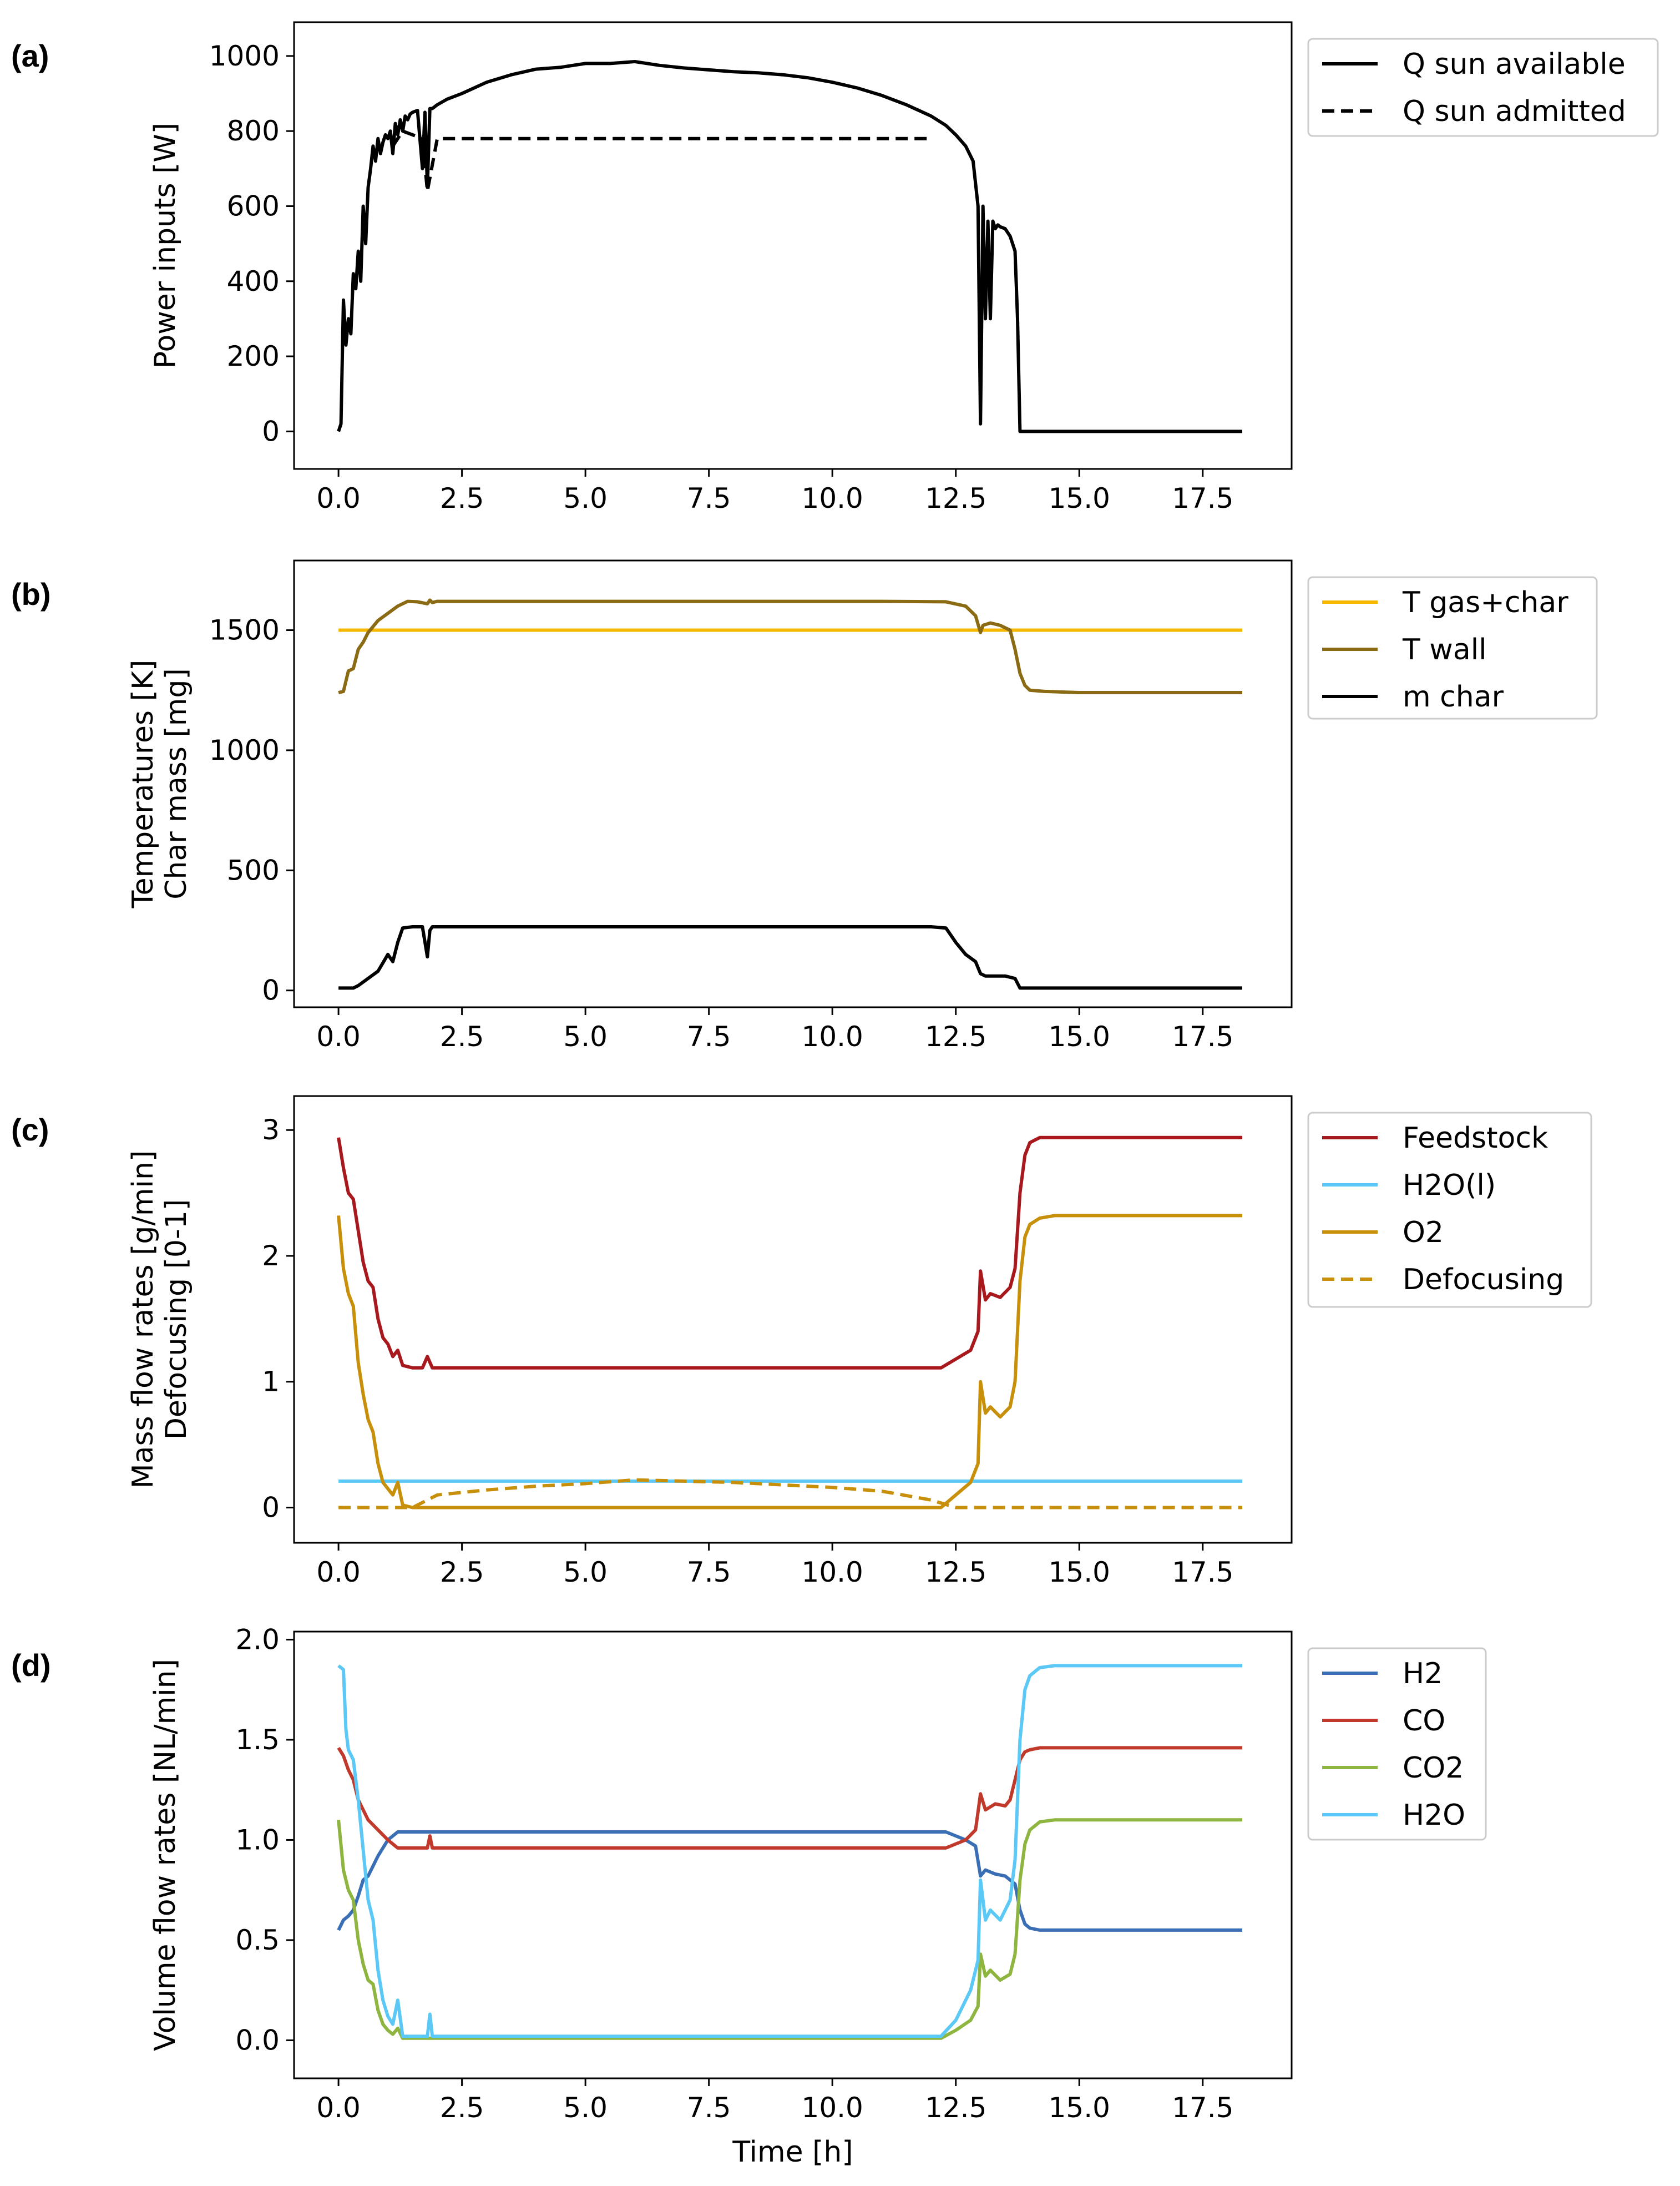  I want to click on y-axis-label-secondary: Char mass [mg], so click(176, 784).